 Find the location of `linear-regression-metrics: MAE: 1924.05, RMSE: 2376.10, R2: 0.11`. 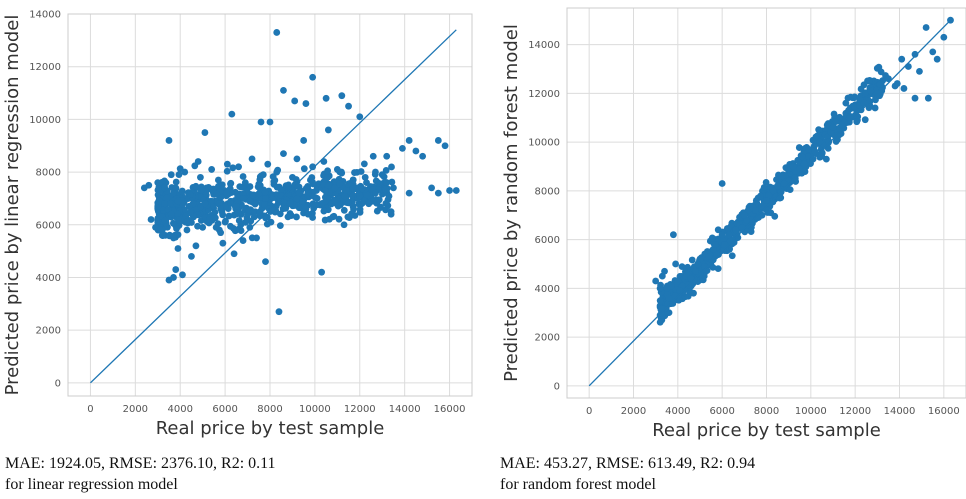

linear-regression-metrics: MAE: 1924.05, RMSE: 2376.10, R2: 0.11 is located at coordinates (140, 463).